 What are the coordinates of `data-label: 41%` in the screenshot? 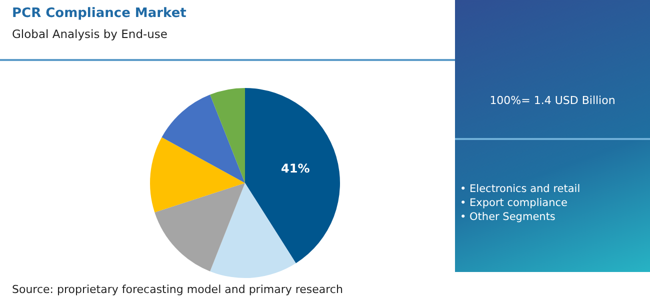 It's located at (295, 168).